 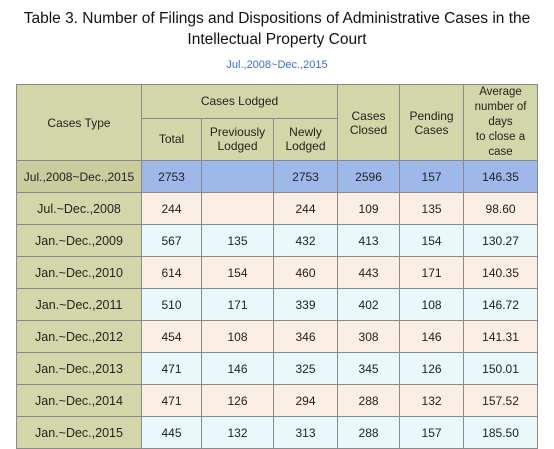 What do you see at coordinates (501, 368) in the screenshot?
I see `cell-average-days: 150.01` at bounding box center [501, 368].